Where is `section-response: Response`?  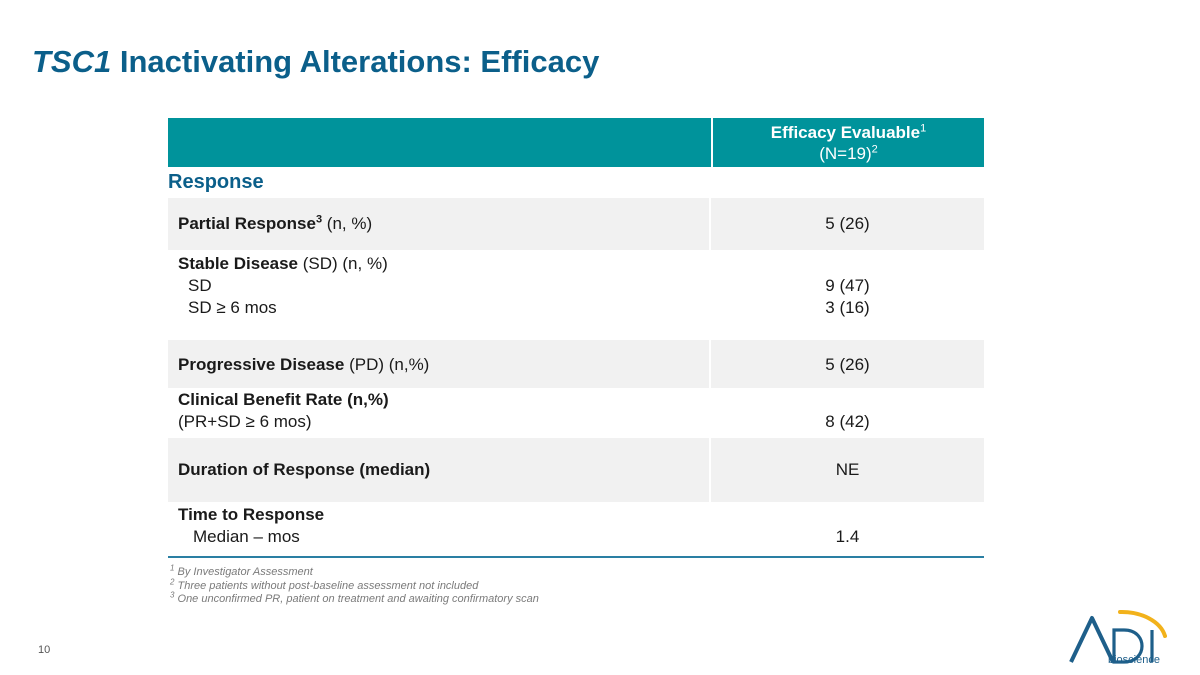
section-response: Response is located at coordinates (216, 182).